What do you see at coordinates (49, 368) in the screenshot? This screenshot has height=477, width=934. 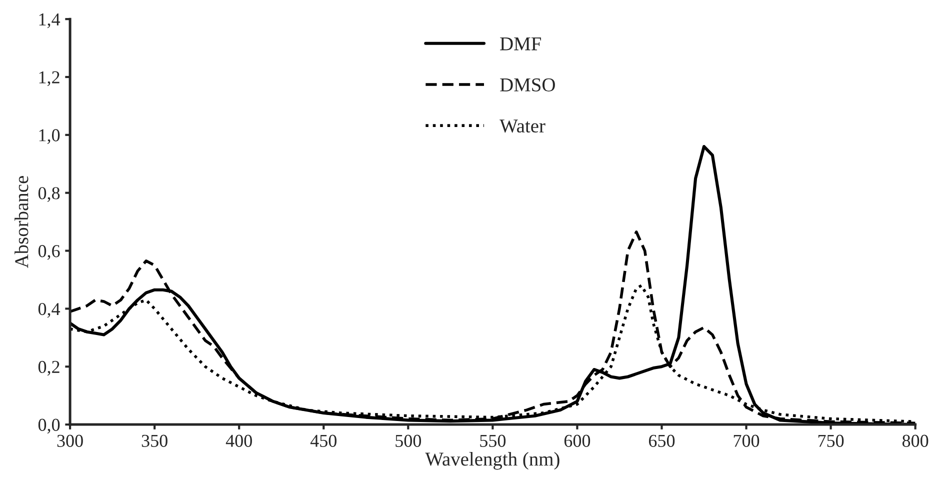 I see `y-tick-label: 0,2` at bounding box center [49, 368].